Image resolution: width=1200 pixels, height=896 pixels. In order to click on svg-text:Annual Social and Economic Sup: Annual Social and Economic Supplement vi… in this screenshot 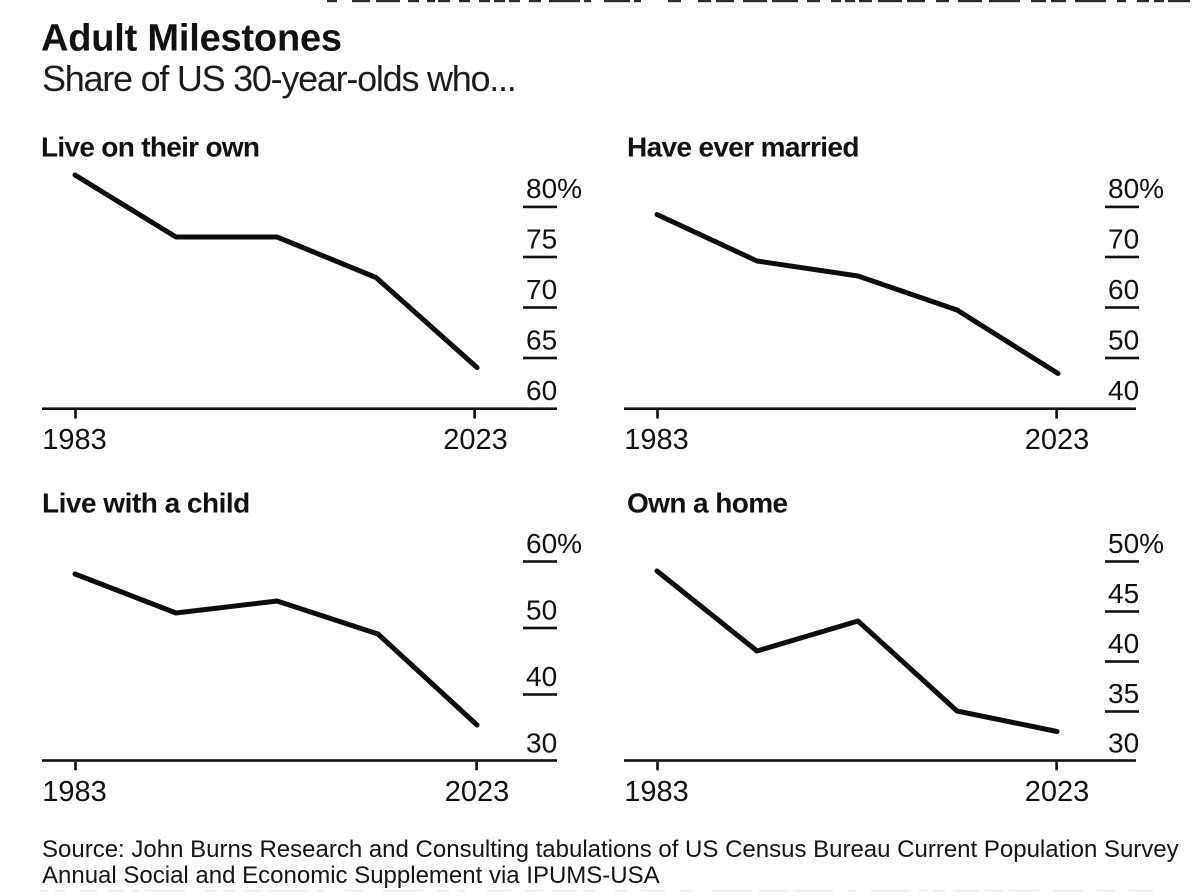, I will do `click(351, 875)`.